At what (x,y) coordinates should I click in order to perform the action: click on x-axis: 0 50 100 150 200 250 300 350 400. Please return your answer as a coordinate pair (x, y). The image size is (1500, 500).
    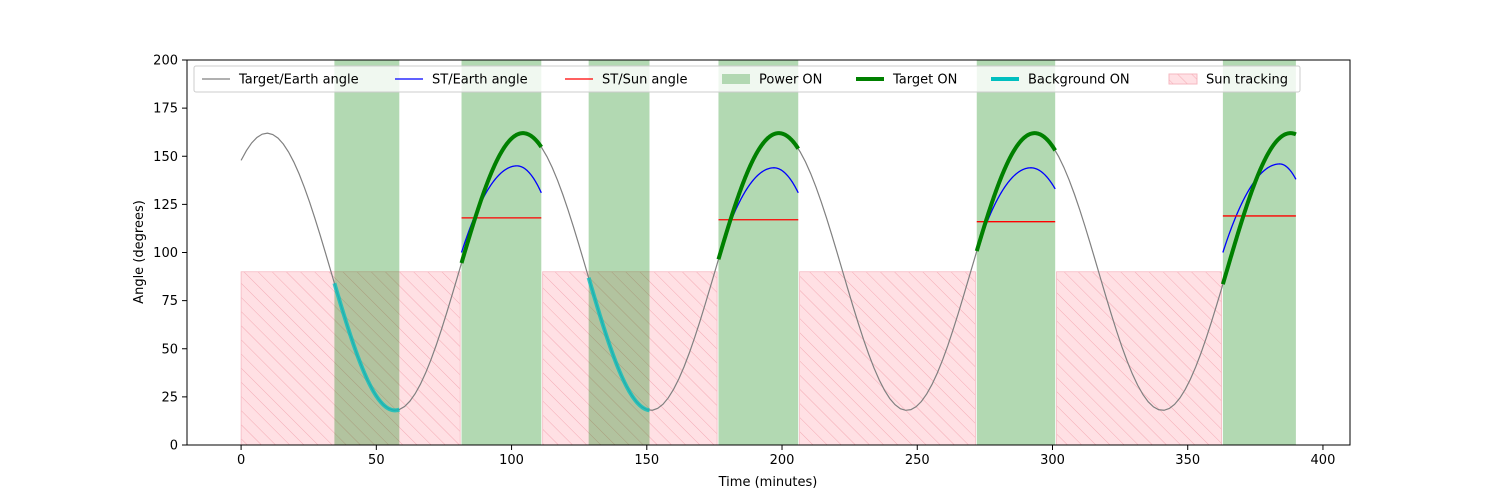
    Looking at the image, I should click on (786, 456).